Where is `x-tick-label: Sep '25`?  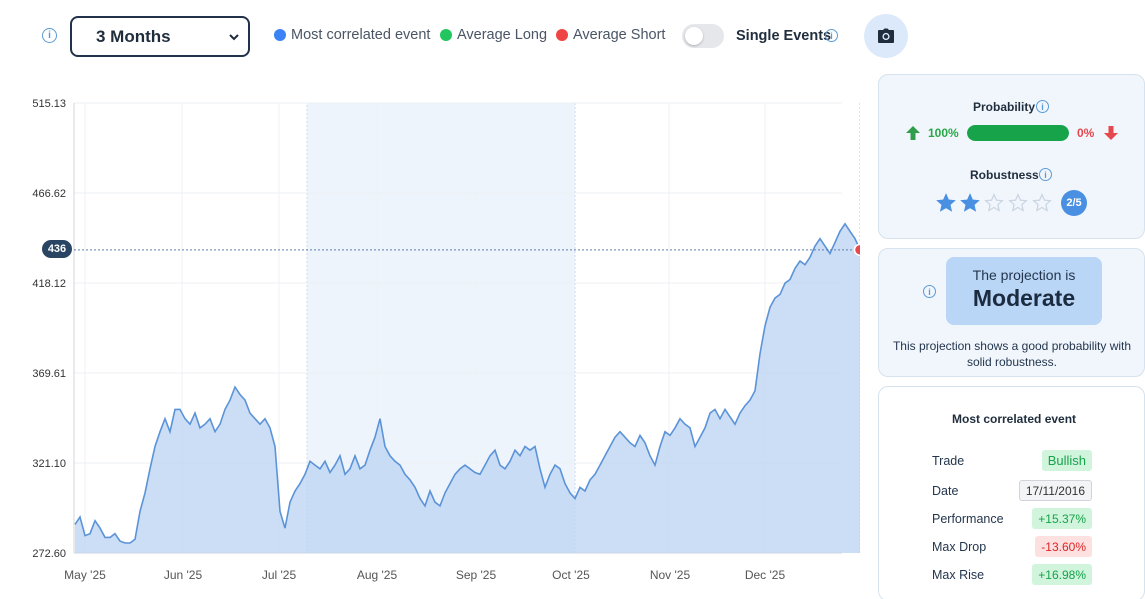 x-tick-label: Sep '25 is located at coordinates (476, 575).